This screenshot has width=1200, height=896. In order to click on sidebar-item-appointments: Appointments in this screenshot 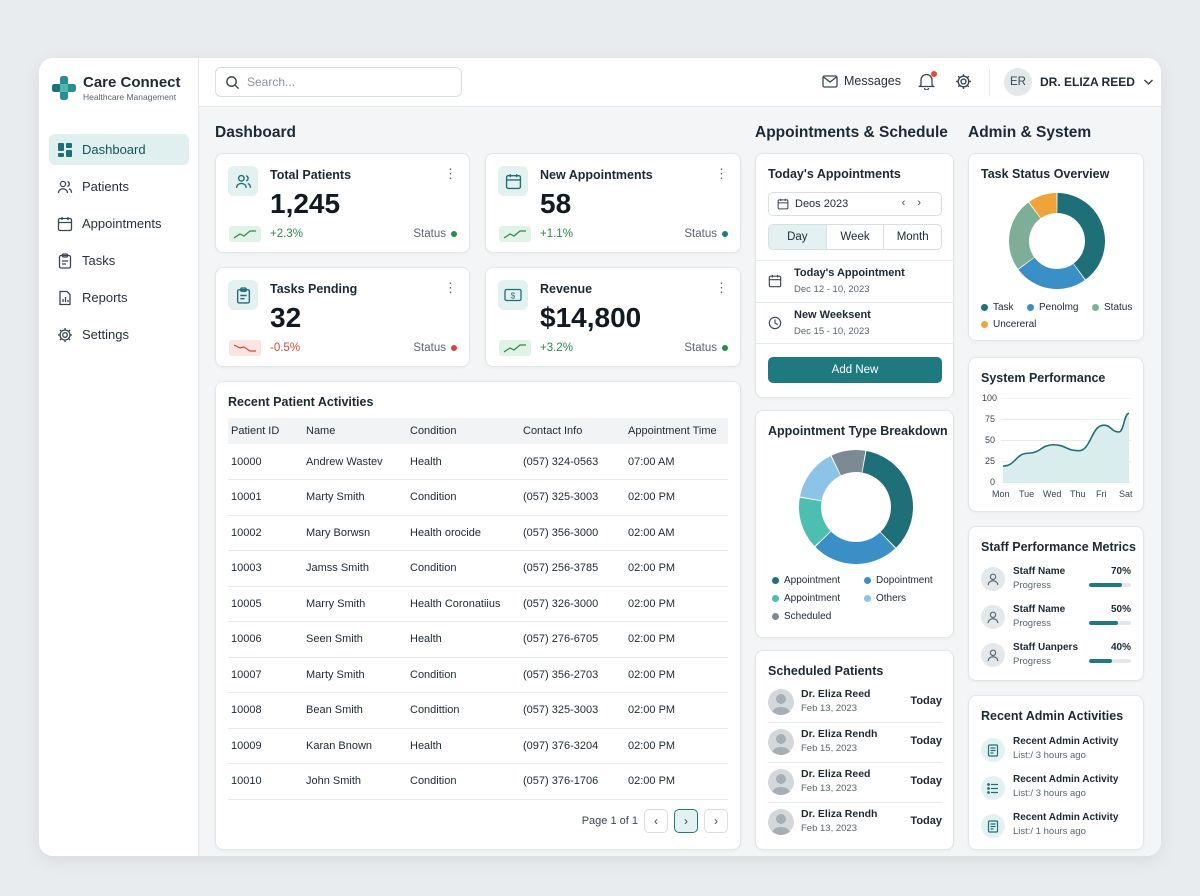, I will do `click(119, 223)`.